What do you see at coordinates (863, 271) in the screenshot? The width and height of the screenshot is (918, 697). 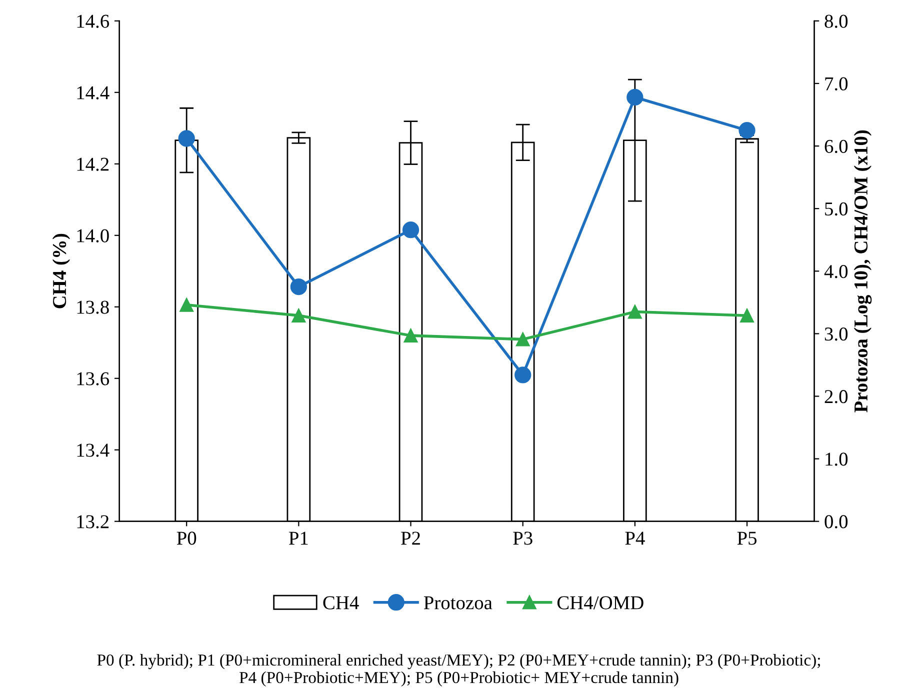 I see `y2-axis-title: Protozoa (Log 10), CH4/OM (x10)` at bounding box center [863, 271].